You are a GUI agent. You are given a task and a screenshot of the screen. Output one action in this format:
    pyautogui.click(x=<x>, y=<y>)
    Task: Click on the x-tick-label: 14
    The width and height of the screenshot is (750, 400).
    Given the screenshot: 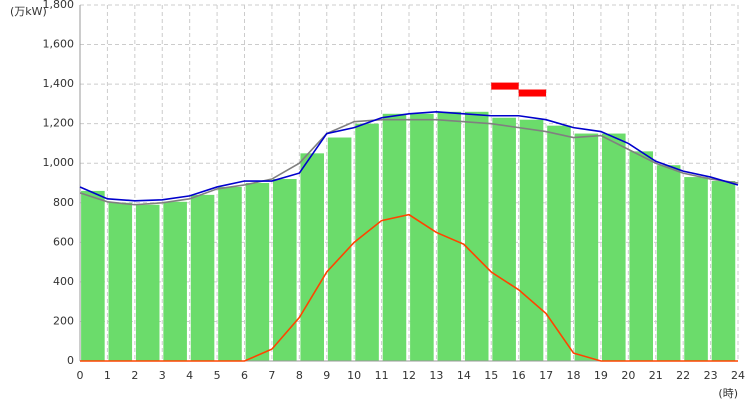 What is the action you would take?
    pyautogui.click(x=464, y=375)
    